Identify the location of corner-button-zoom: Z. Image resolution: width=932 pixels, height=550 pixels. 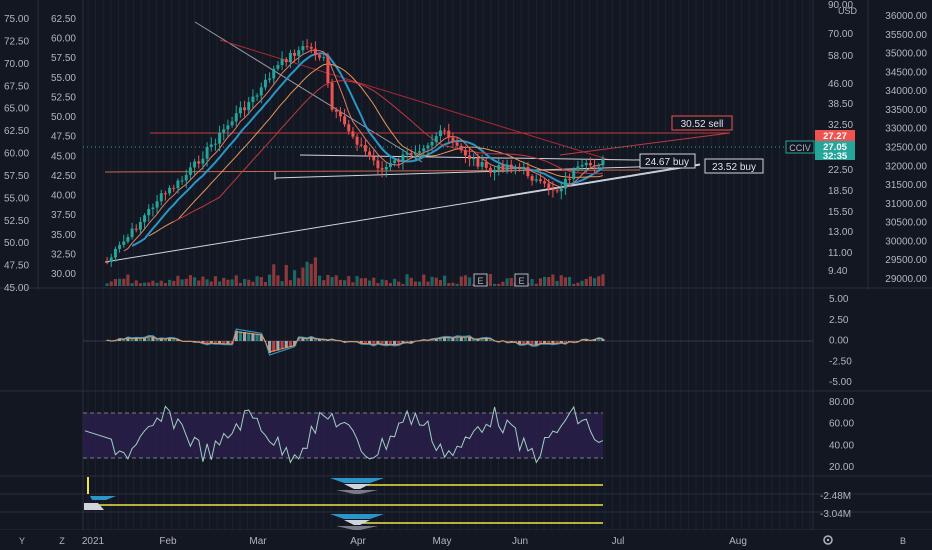
(62, 541).